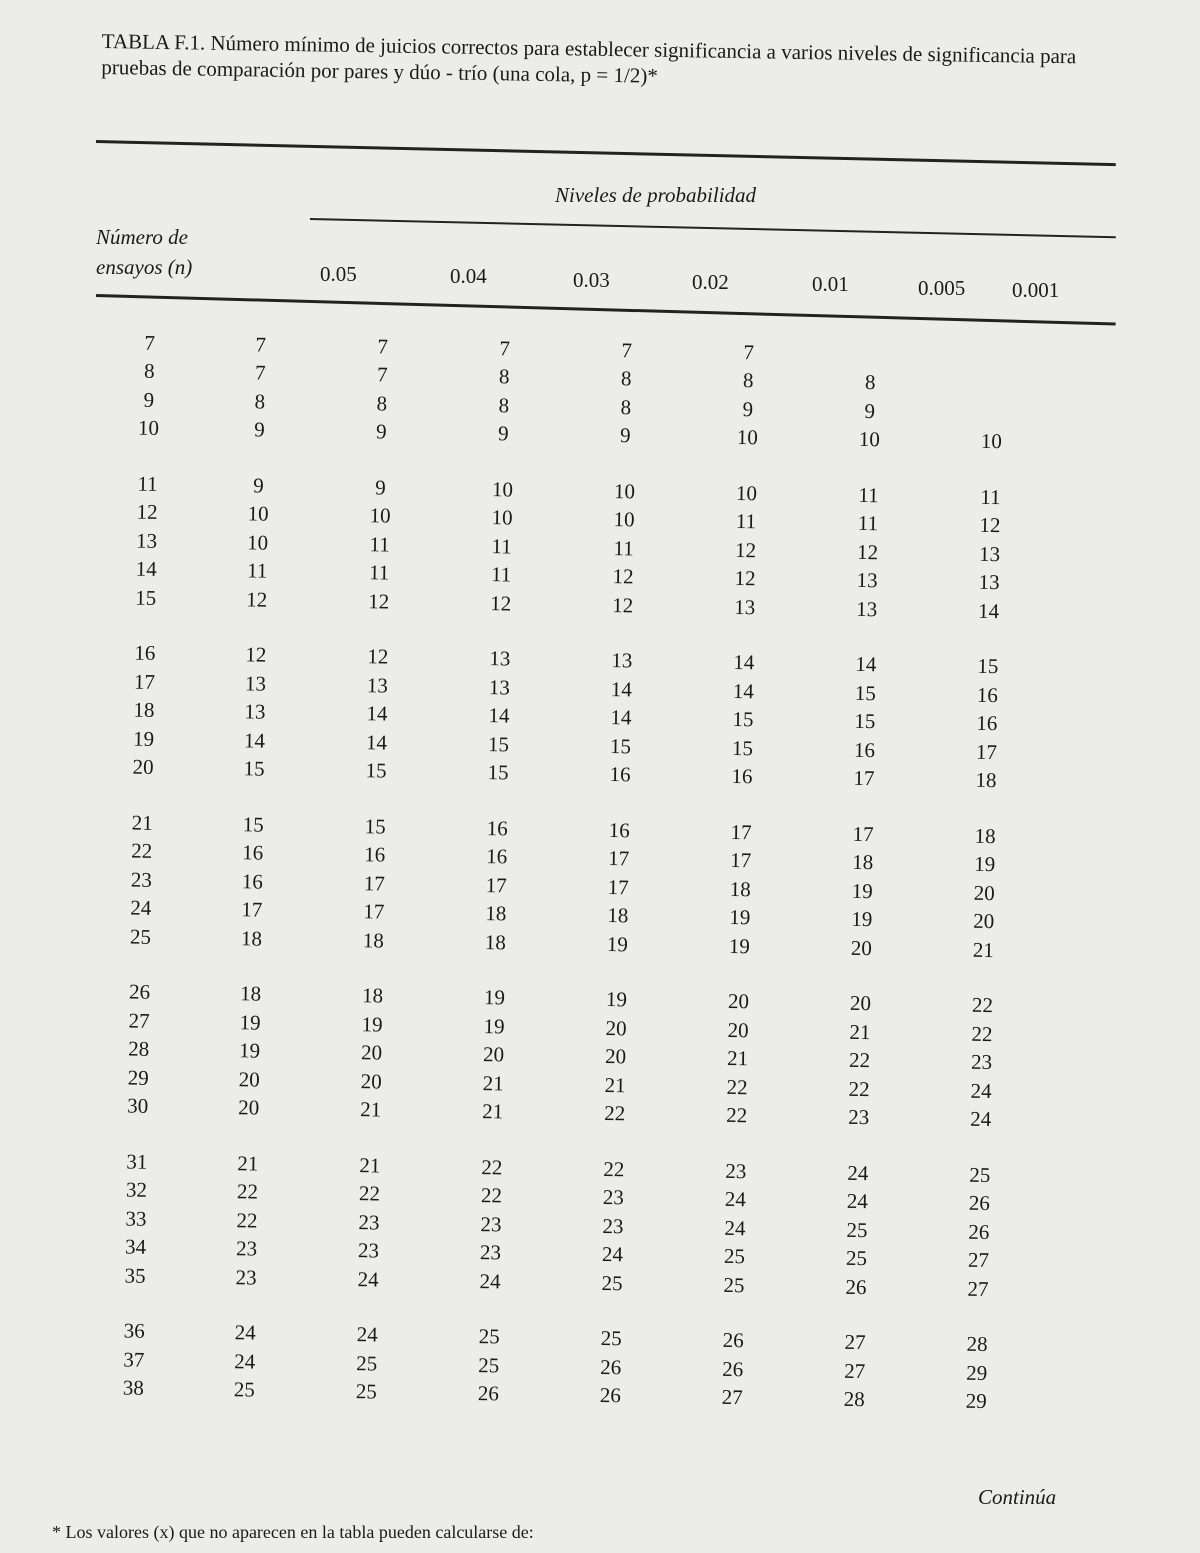 Image resolution: width=1200 pixels, height=1553 pixels. What do you see at coordinates (137, 1161) in the screenshot?
I see `trial-count-cell: 31` at bounding box center [137, 1161].